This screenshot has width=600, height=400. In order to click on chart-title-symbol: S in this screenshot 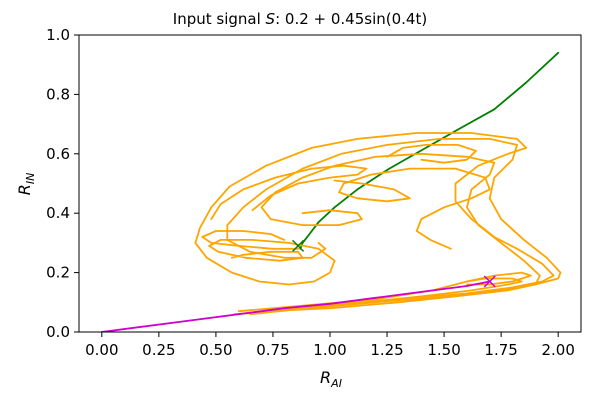, I will do `click(271, 19)`.